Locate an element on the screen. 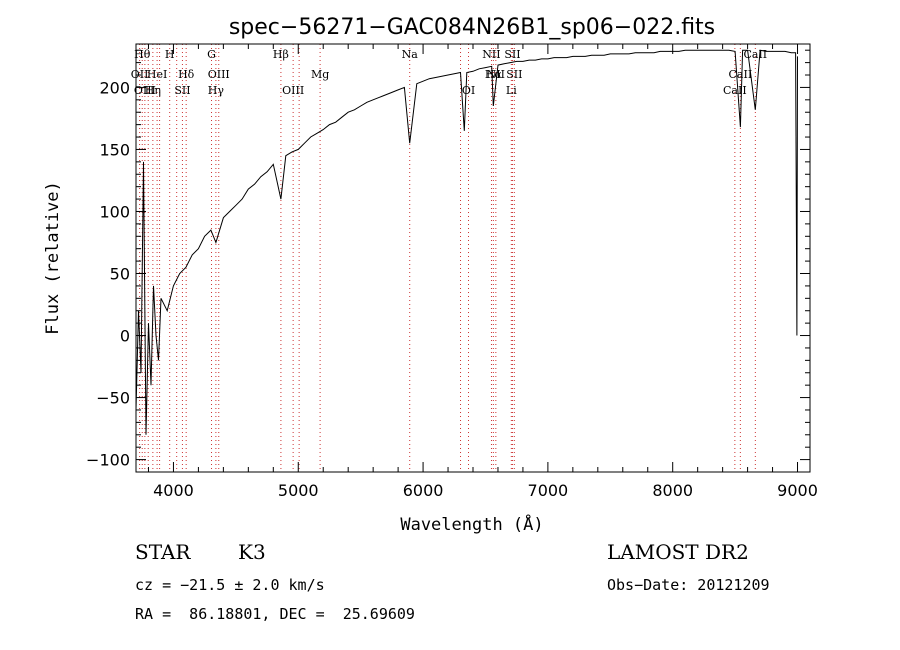 This screenshot has height=650, width=900. coordinates: RA = 86.18801, DEC = 25.69609 is located at coordinates (275, 614).